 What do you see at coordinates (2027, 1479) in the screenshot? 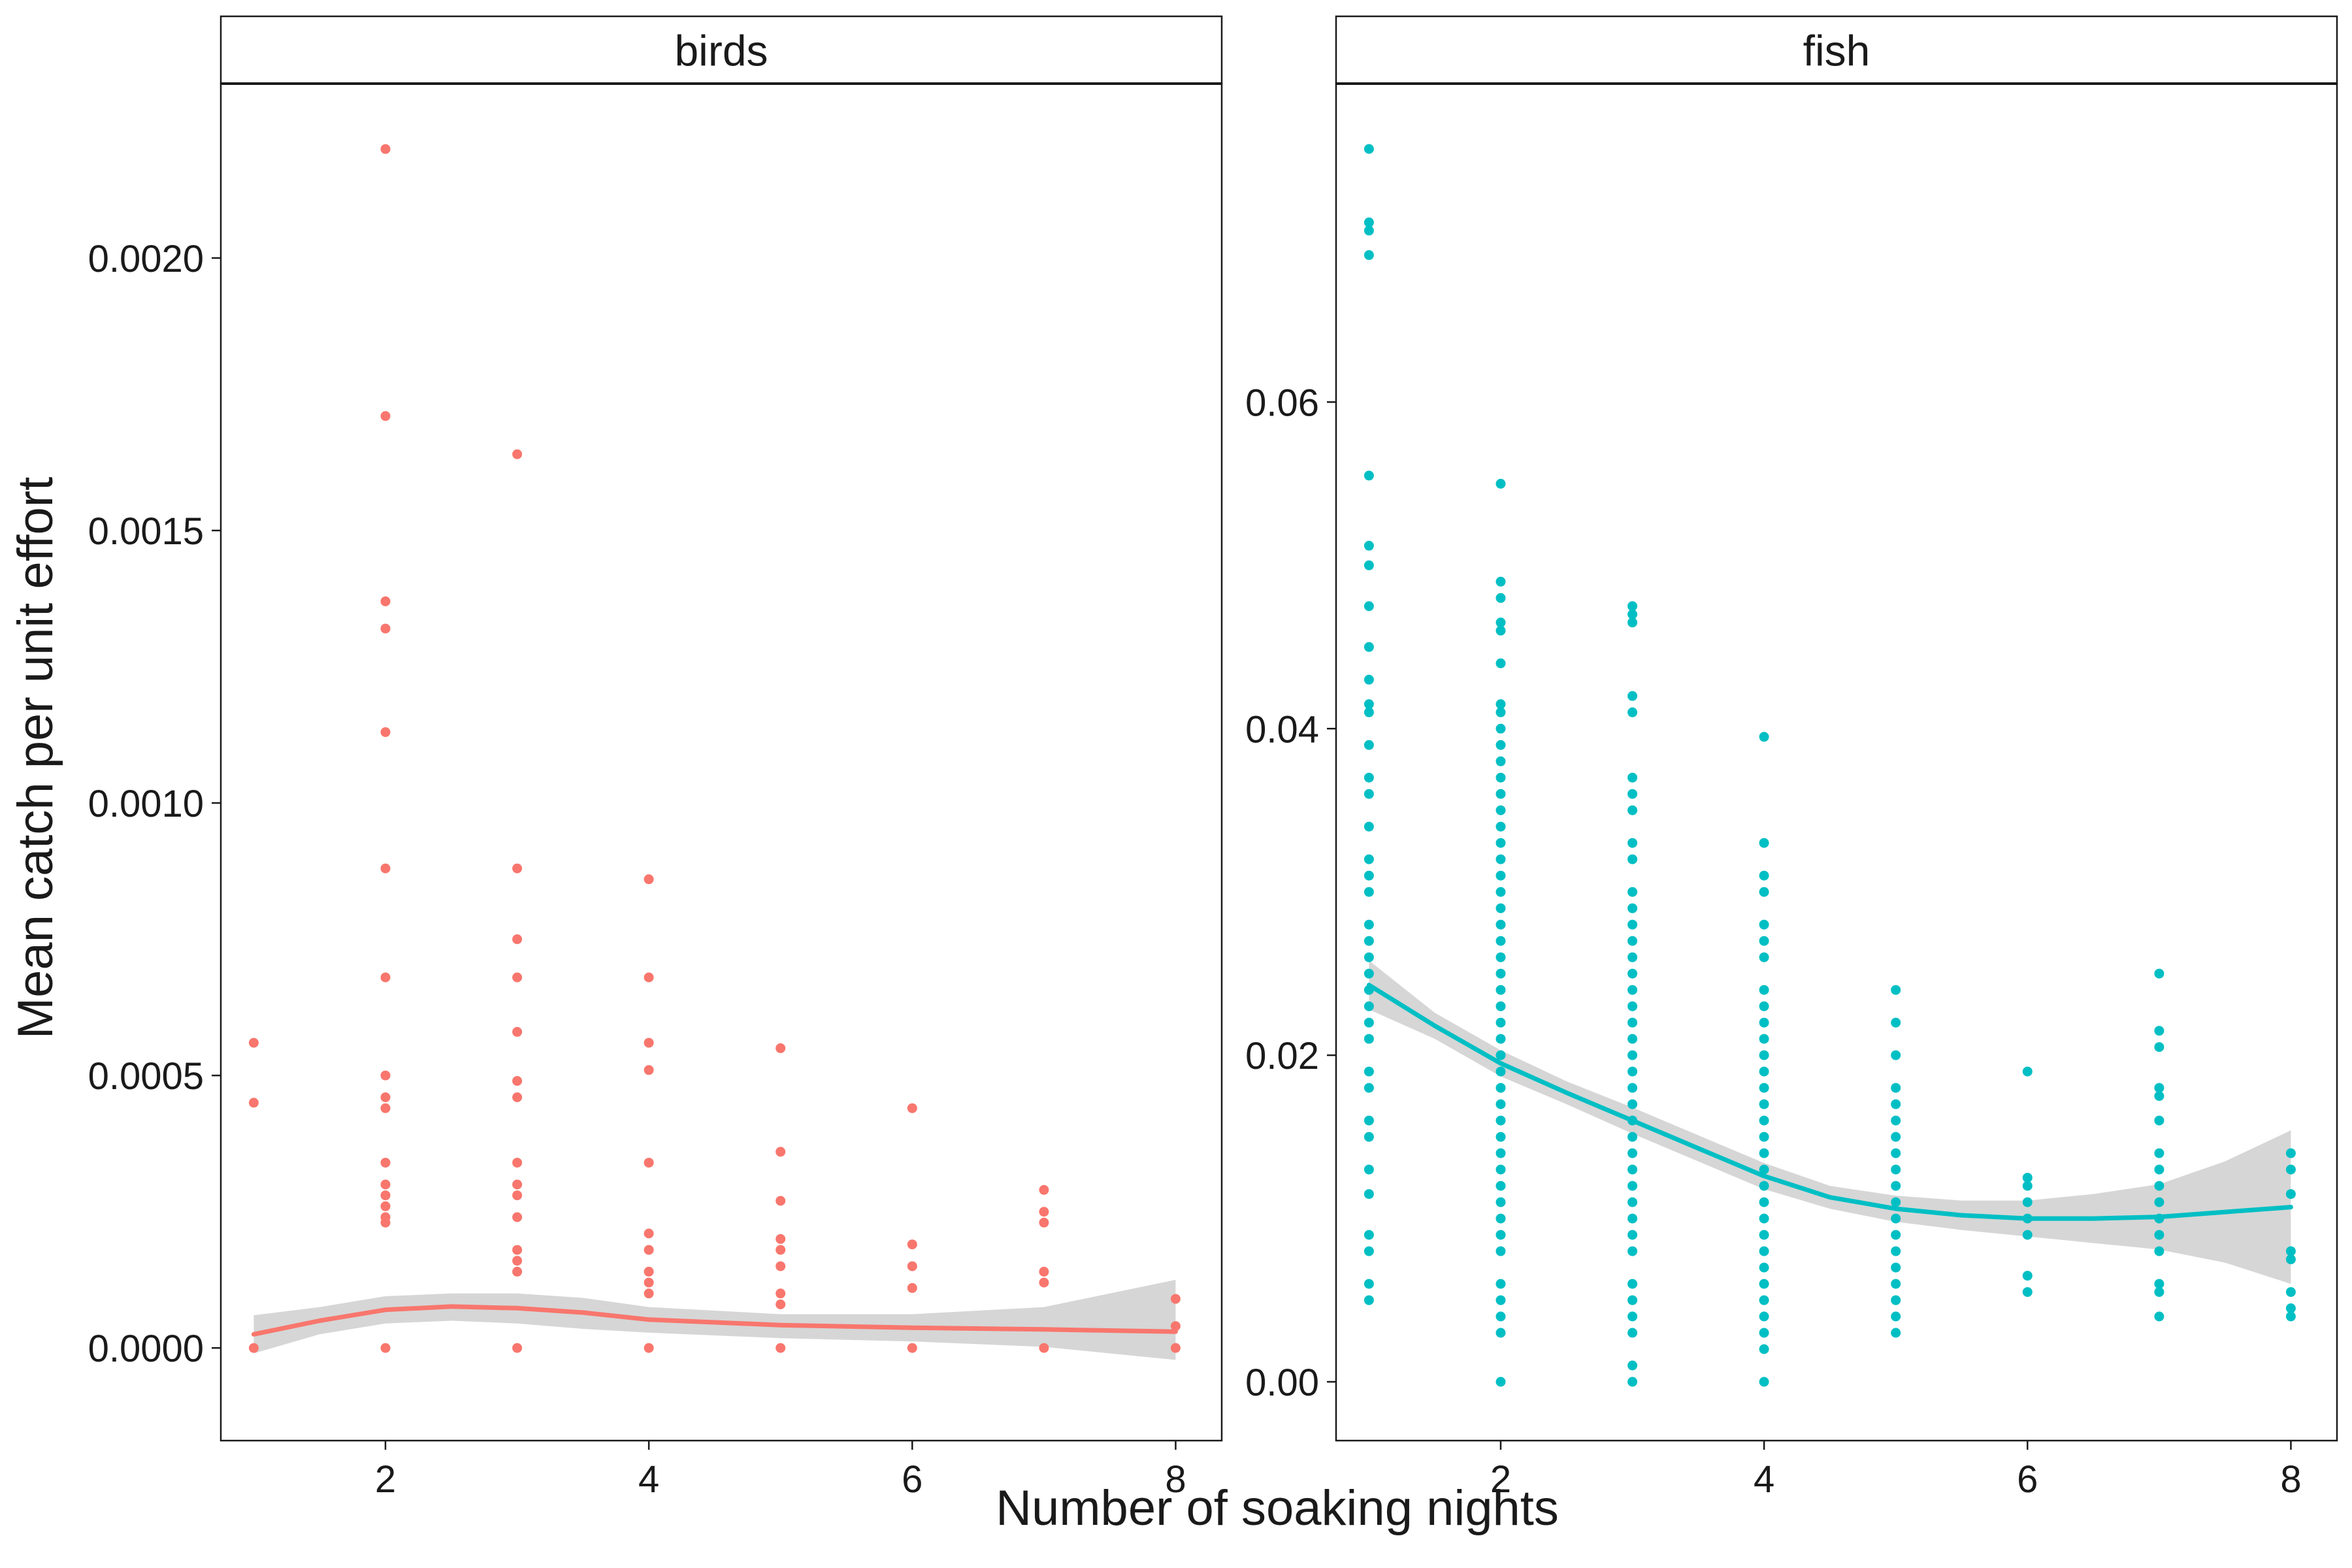
I see `x-tick-label: 6` at bounding box center [2027, 1479].